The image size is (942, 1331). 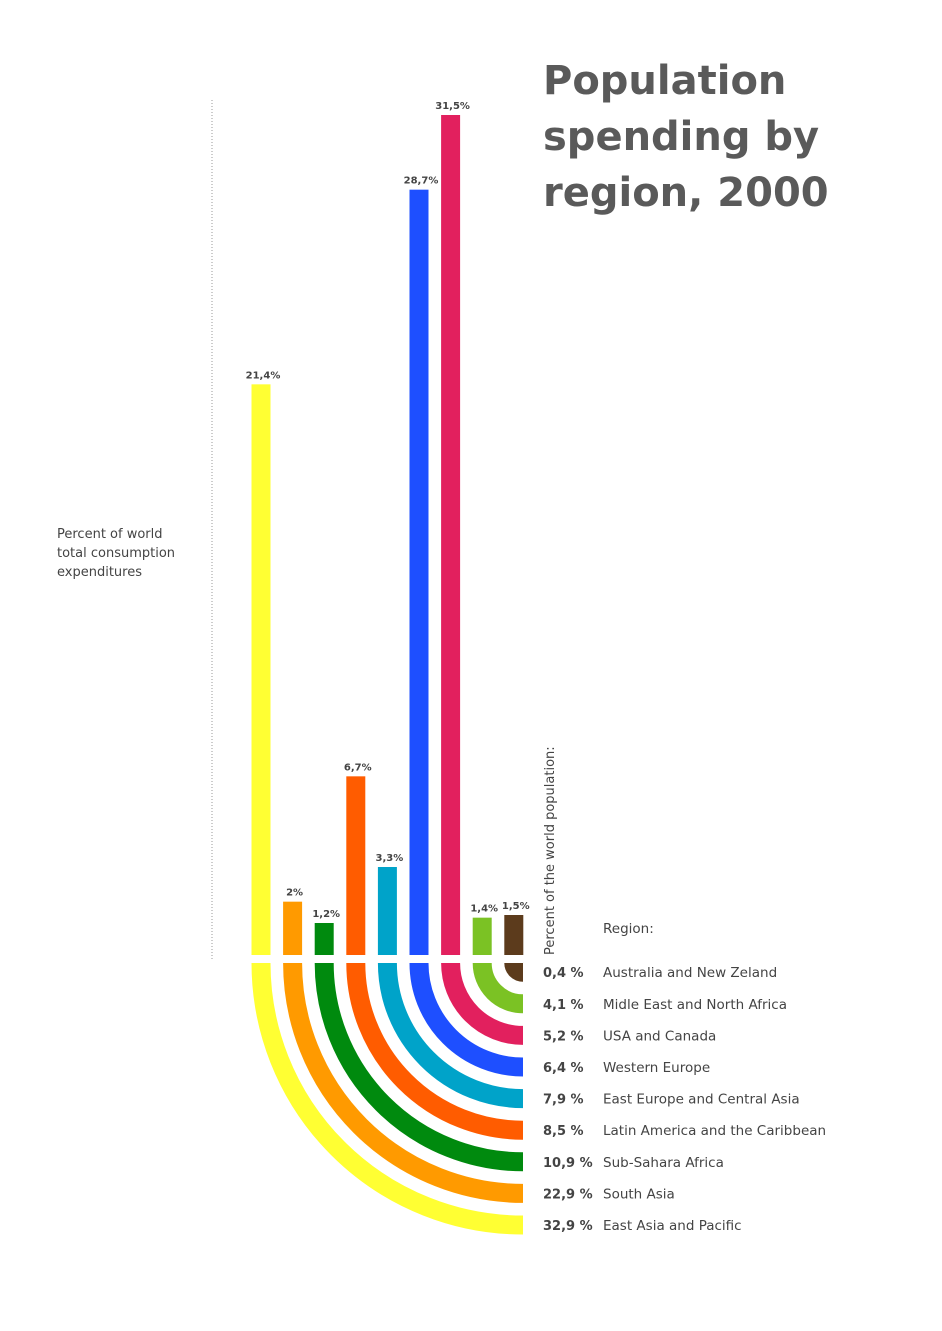 What do you see at coordinates (563, 1036) in the screenshot?
I see `legend-population-value: 5,2 %` at bounding box center [563, 1036].